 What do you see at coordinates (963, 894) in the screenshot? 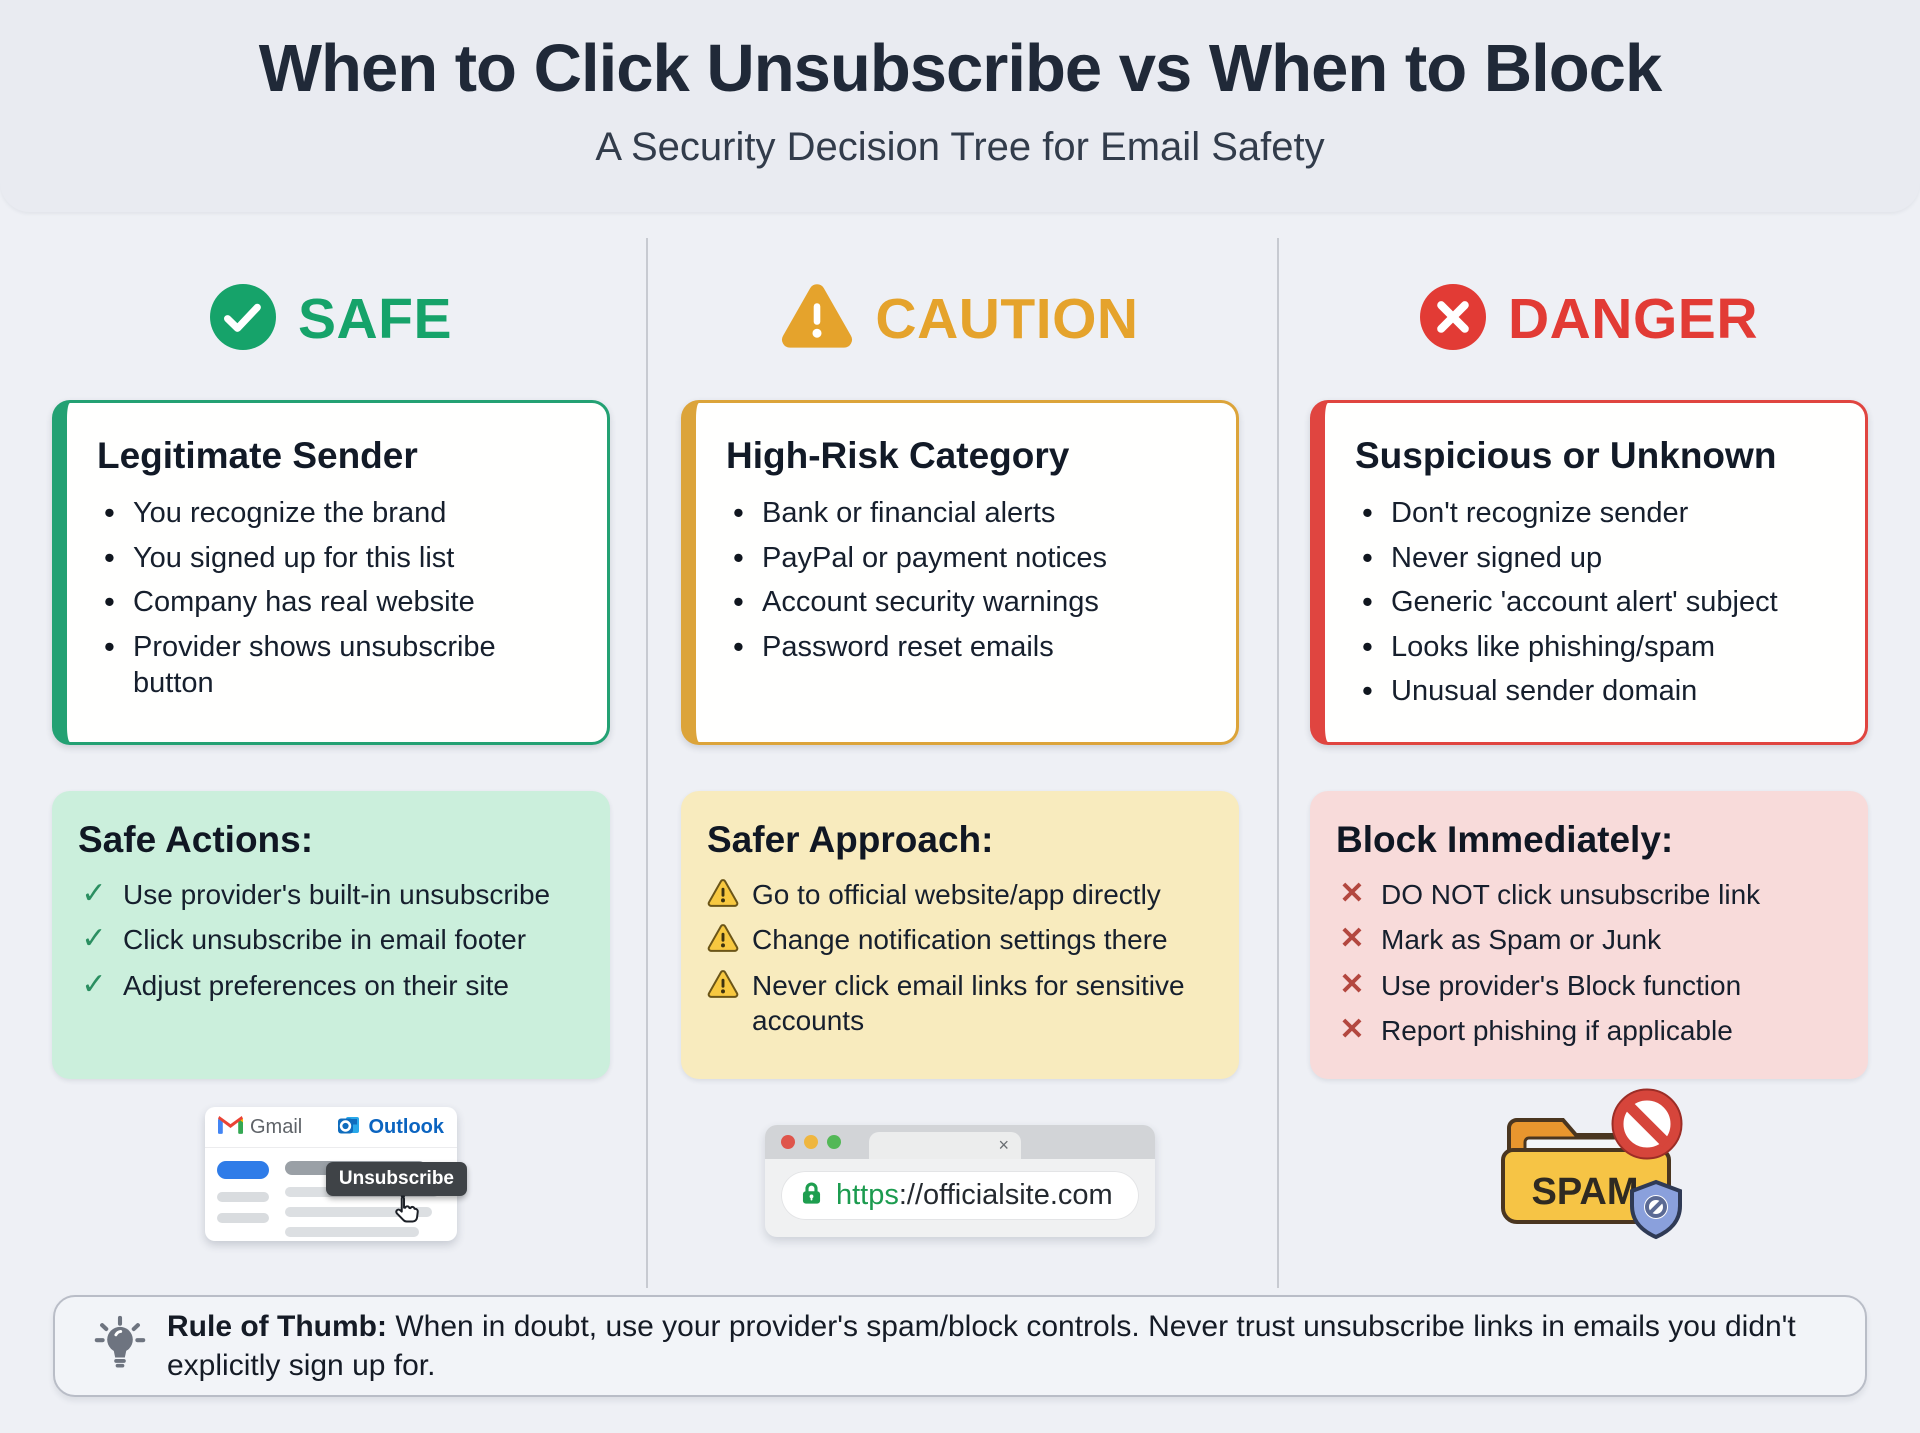
I see `list-item: Go to official website/app directly` at bounding box center [963, 894].